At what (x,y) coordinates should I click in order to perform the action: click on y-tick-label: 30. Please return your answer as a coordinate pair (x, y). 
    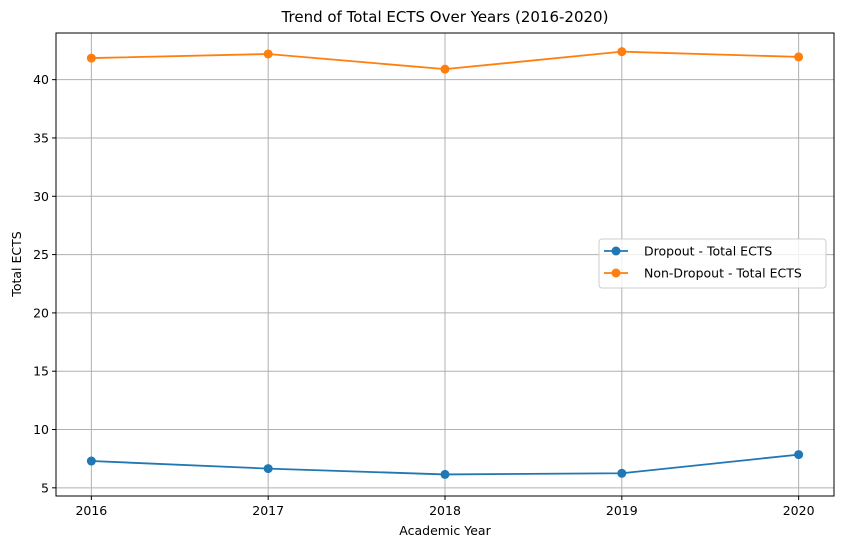
    Looking at the image, I should click on (41, 196).